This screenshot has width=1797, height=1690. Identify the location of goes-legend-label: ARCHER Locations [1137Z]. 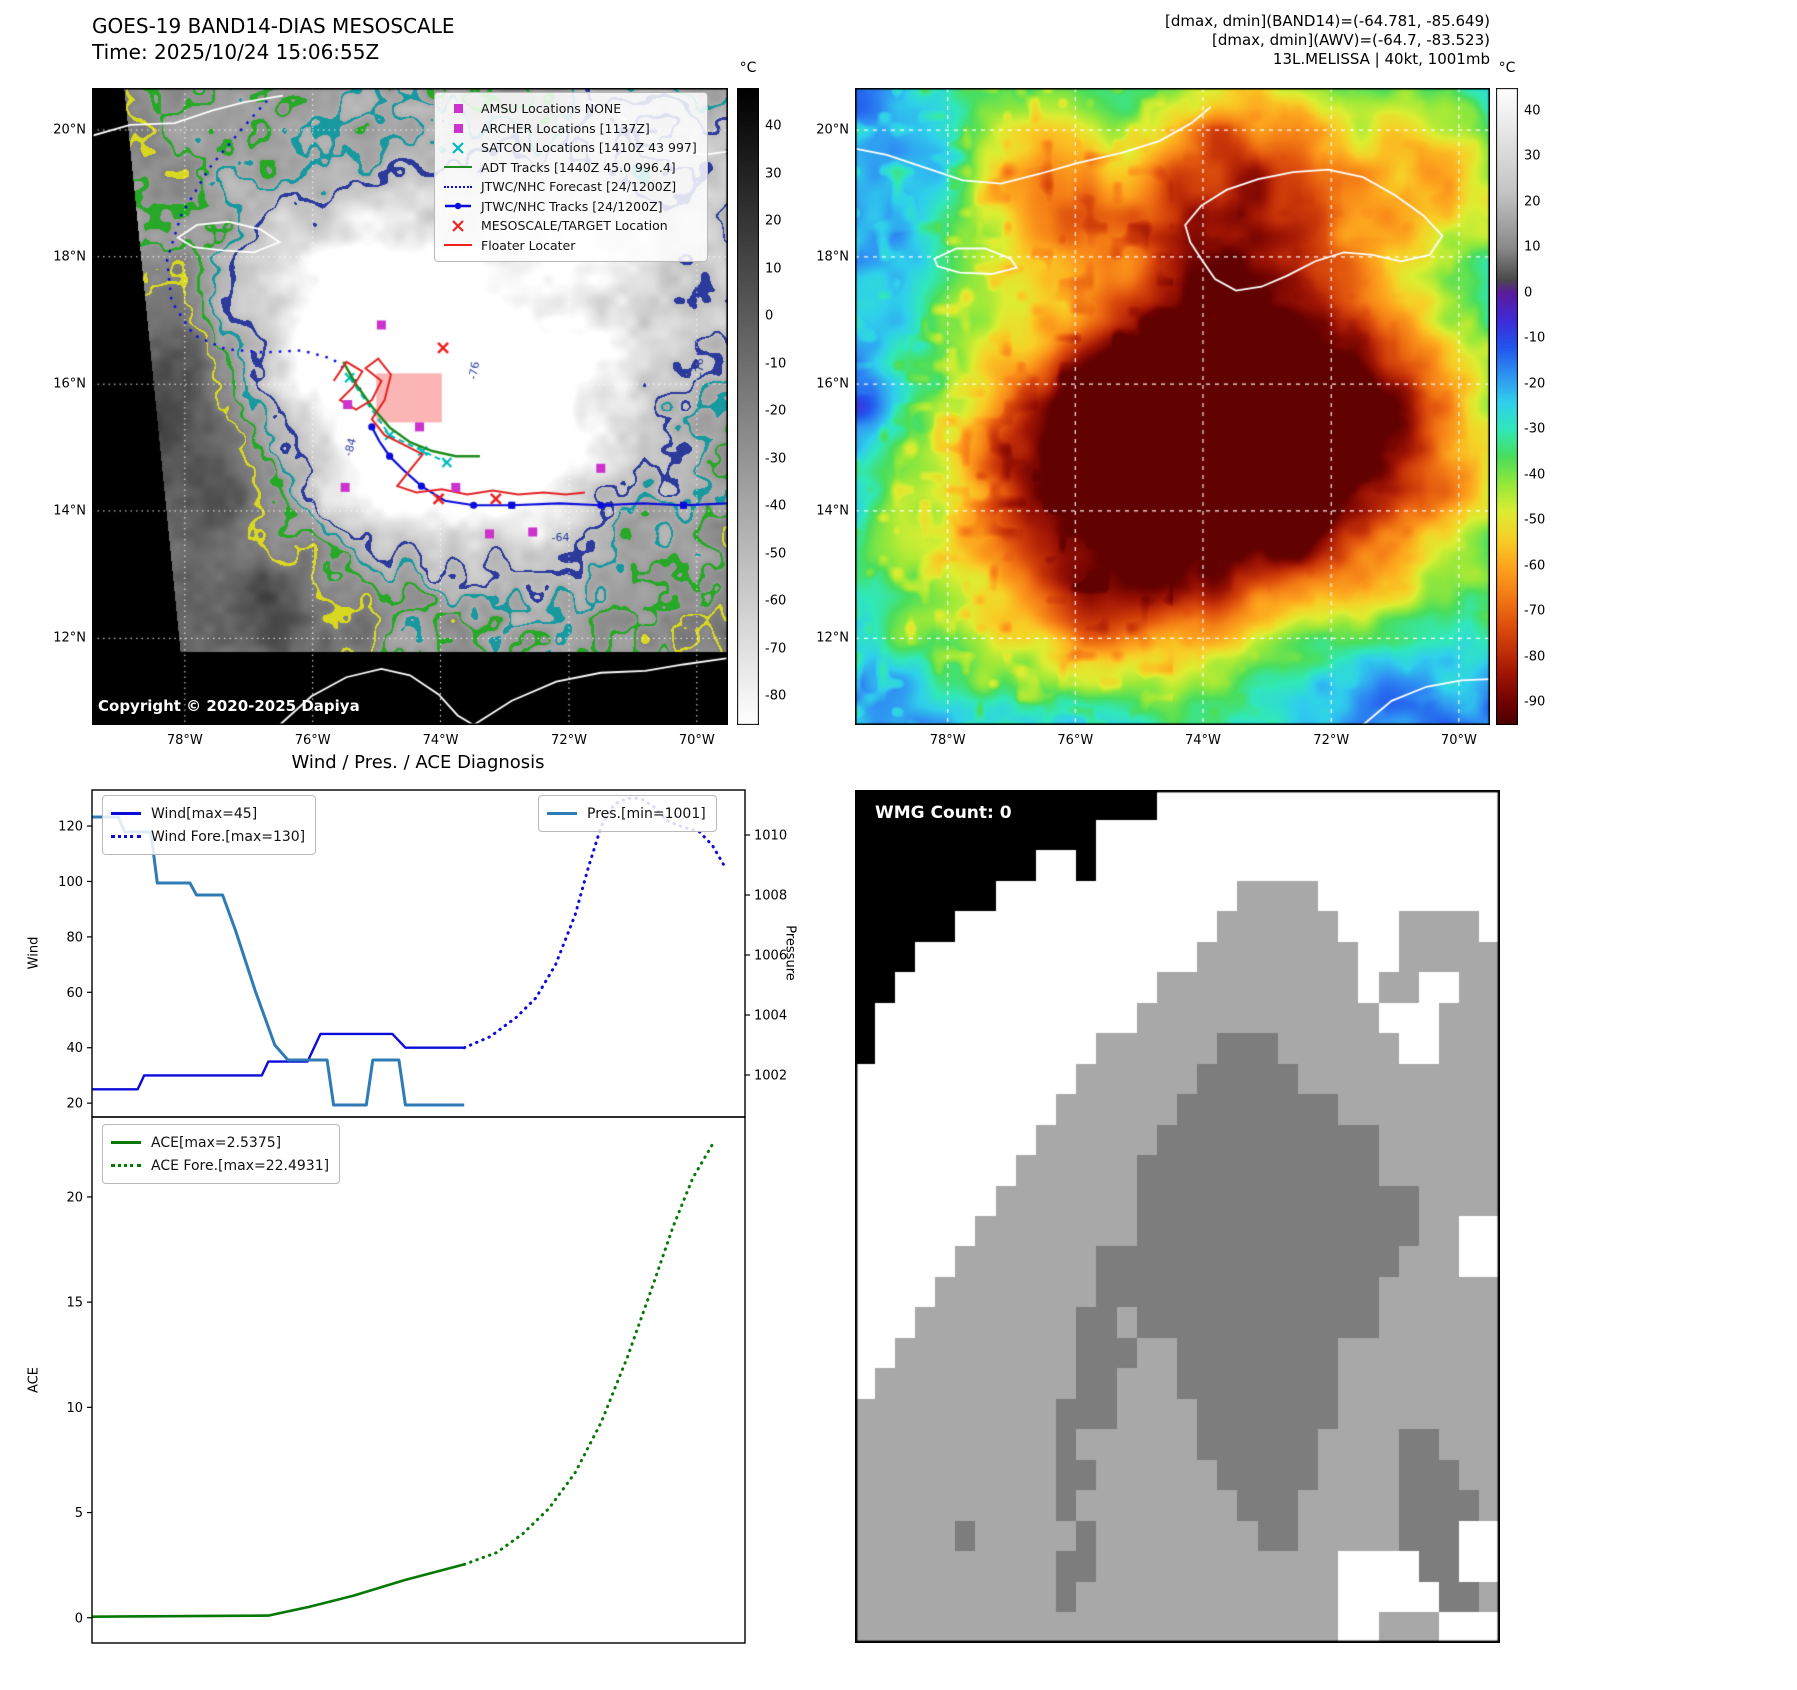
(565, 128).